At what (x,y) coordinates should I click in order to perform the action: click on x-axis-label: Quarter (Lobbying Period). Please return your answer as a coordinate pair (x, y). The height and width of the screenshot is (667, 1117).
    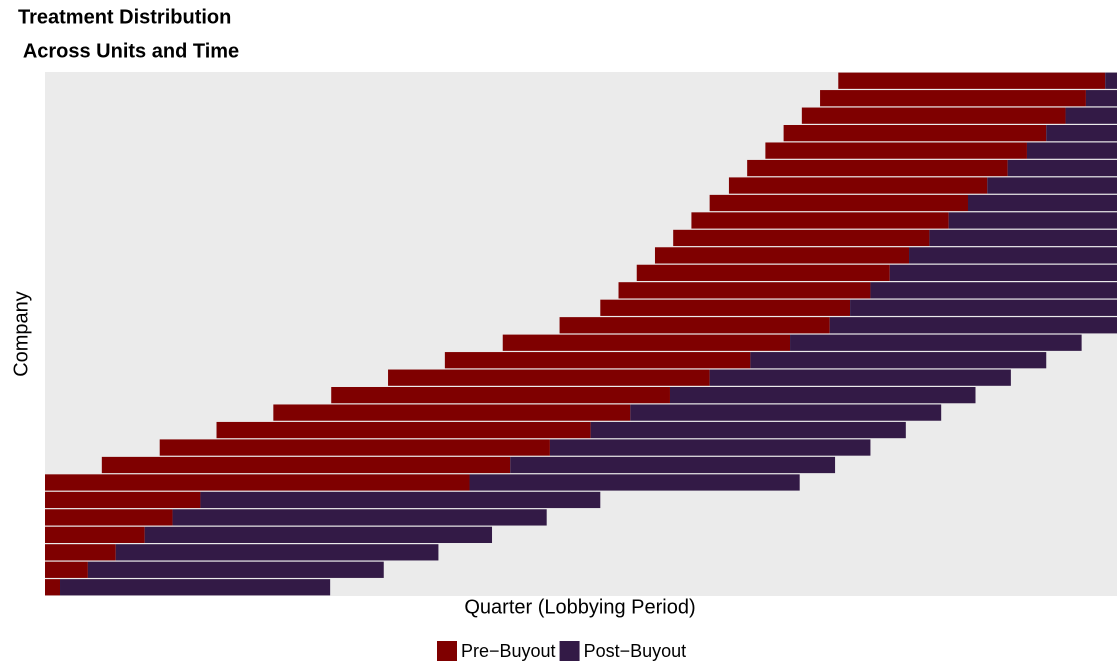
    Looking at the image, I should click on (579, 607).